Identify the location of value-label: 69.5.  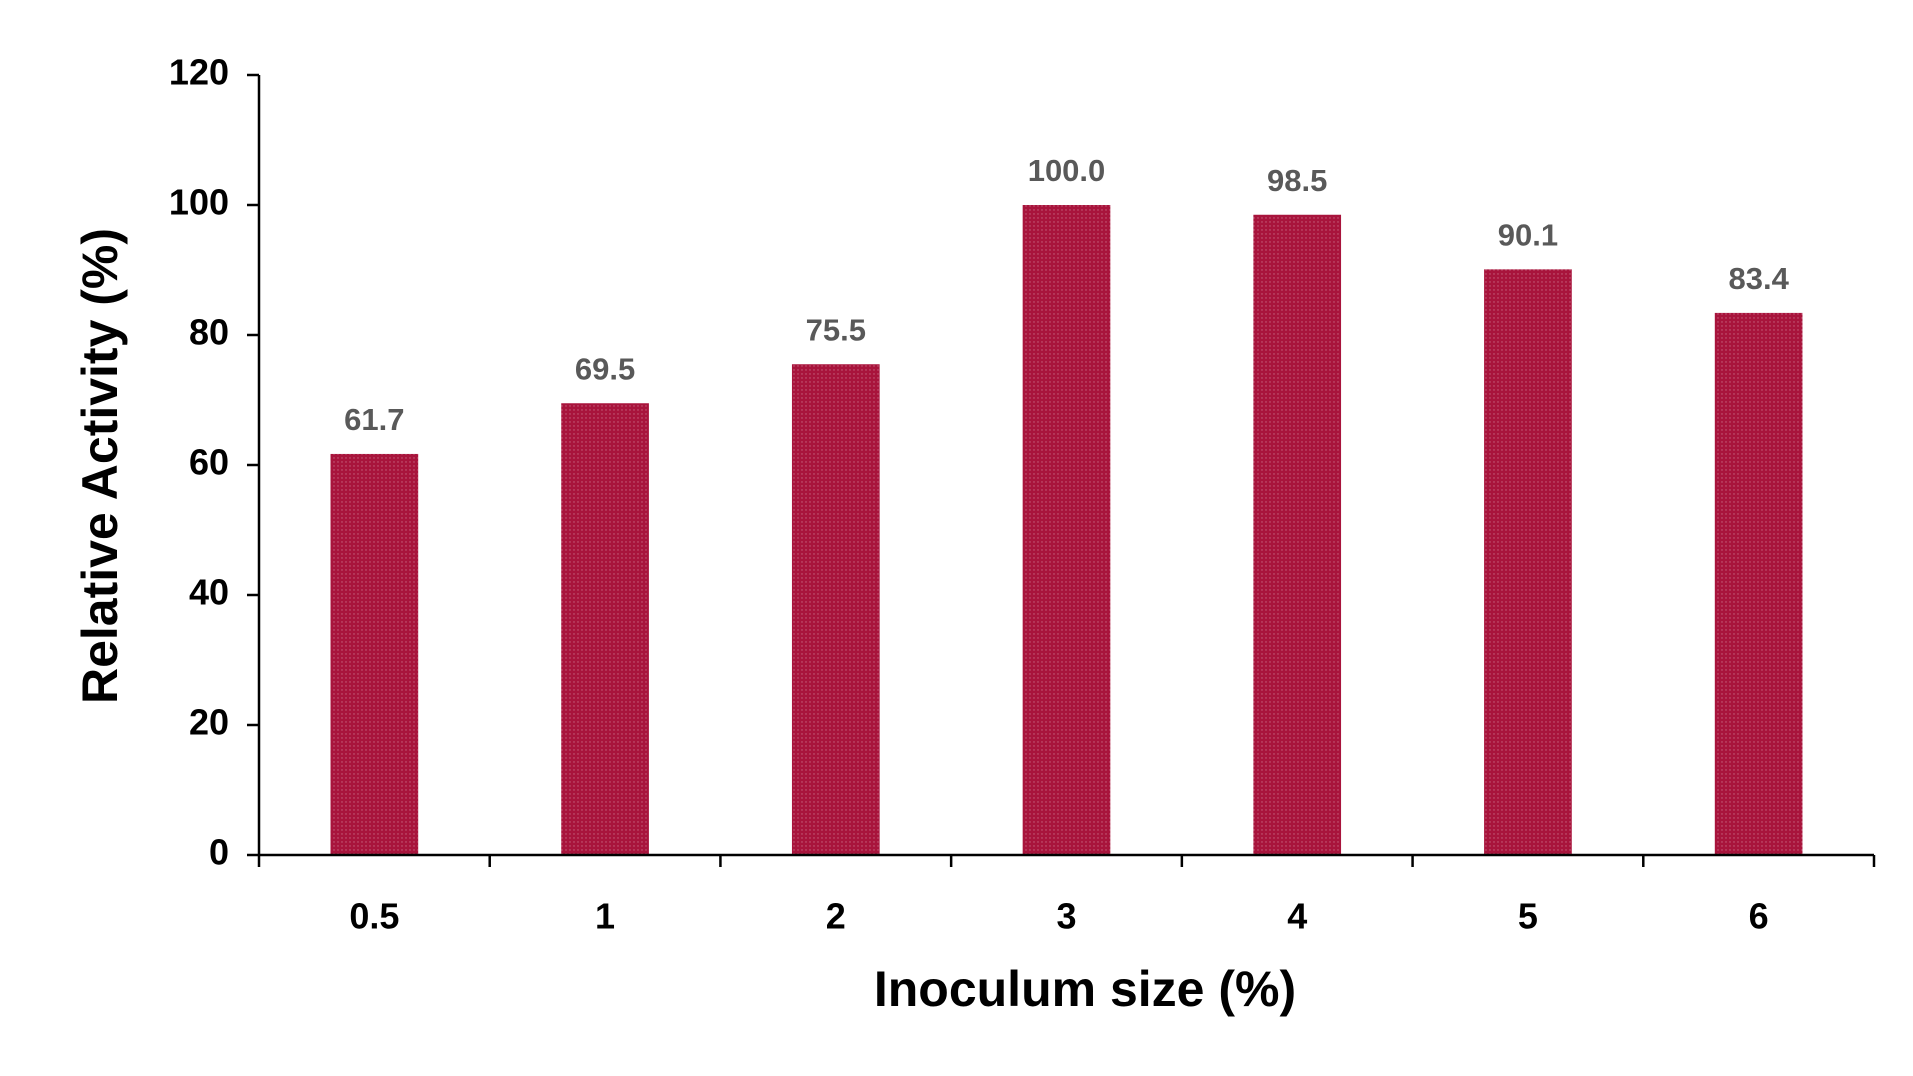
(605, 368).